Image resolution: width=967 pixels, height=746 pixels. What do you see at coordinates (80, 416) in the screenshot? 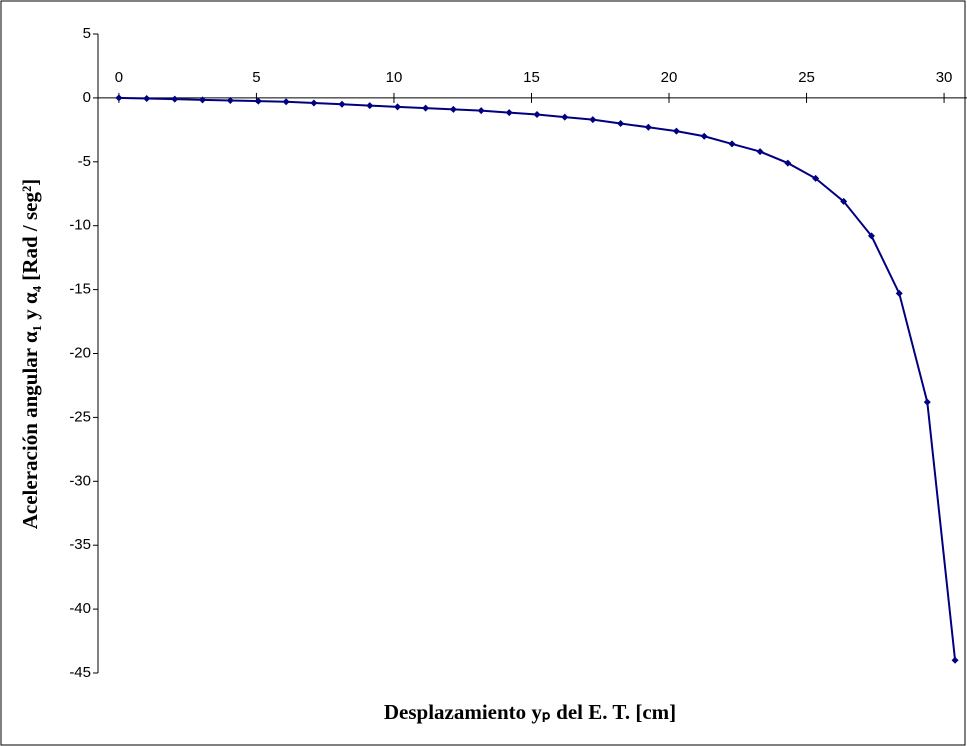
I see `y-tick-label: -25` at bounding box center [80, 416].